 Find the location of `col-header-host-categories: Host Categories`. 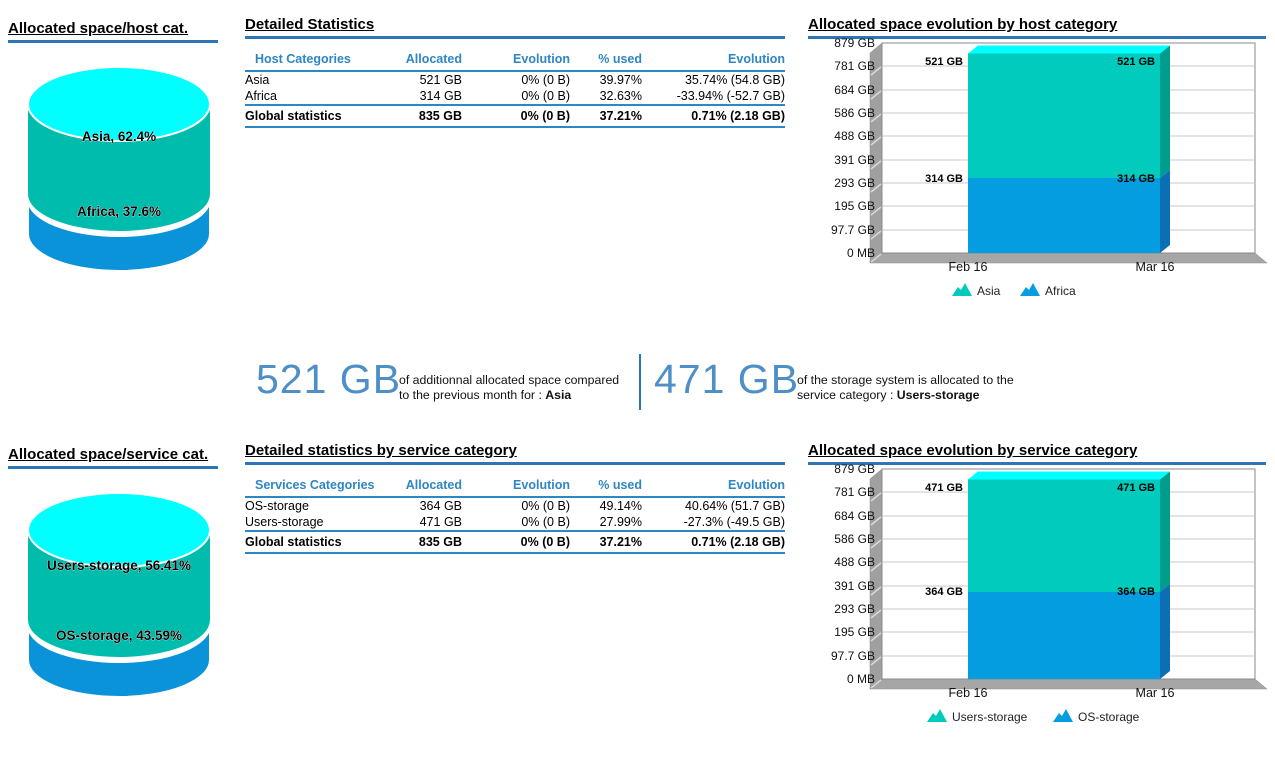

col-header-host-categories: Host Categories is located at coordinates (307, 60).